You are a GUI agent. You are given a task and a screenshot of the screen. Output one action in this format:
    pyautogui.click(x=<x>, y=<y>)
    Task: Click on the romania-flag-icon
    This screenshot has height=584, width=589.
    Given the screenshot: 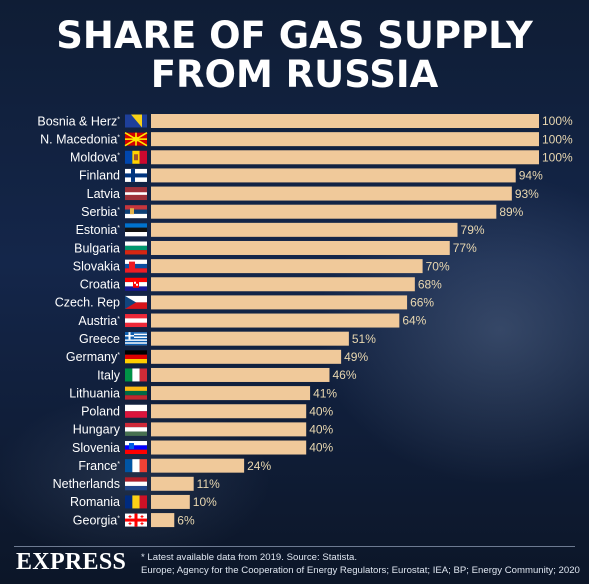 What is the action you would take?
    pyautogui.click(x=136, y=502)
    